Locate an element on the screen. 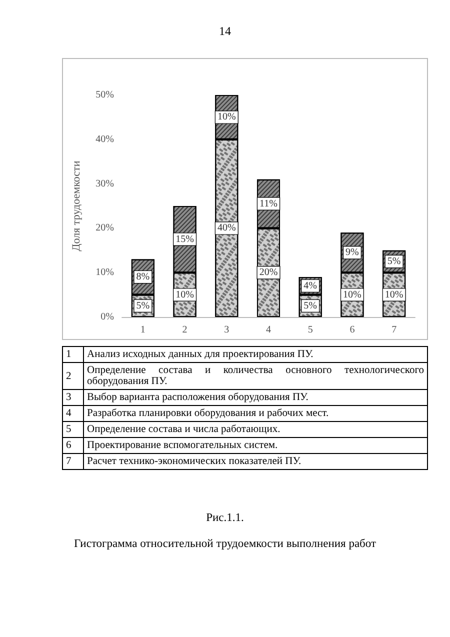 The image size is (450, 637). data-label: 4% is located at coordinates (311, 286).